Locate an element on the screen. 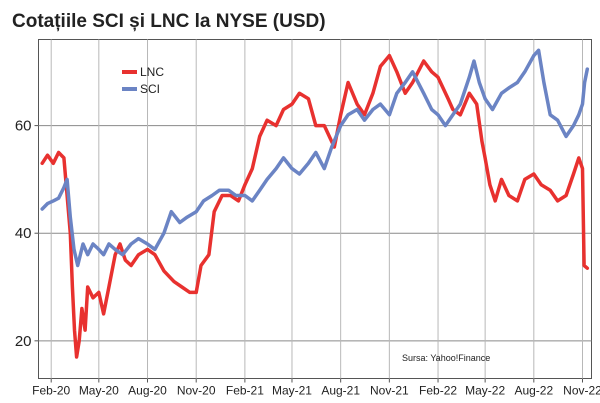  x-tick-label: Aug-22 is located at coordinates (533, 391).